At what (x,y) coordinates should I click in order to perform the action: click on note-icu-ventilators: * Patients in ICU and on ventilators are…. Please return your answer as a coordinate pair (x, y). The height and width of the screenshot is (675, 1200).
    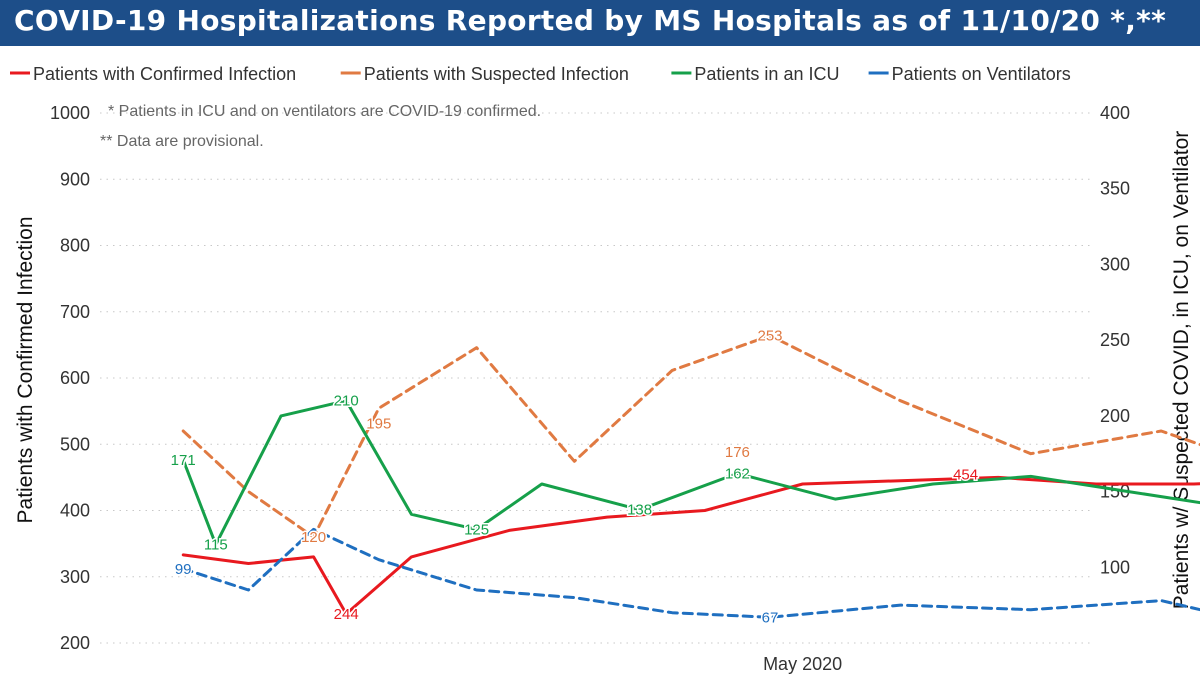
    Looking at the image, I should click on (324, 111).